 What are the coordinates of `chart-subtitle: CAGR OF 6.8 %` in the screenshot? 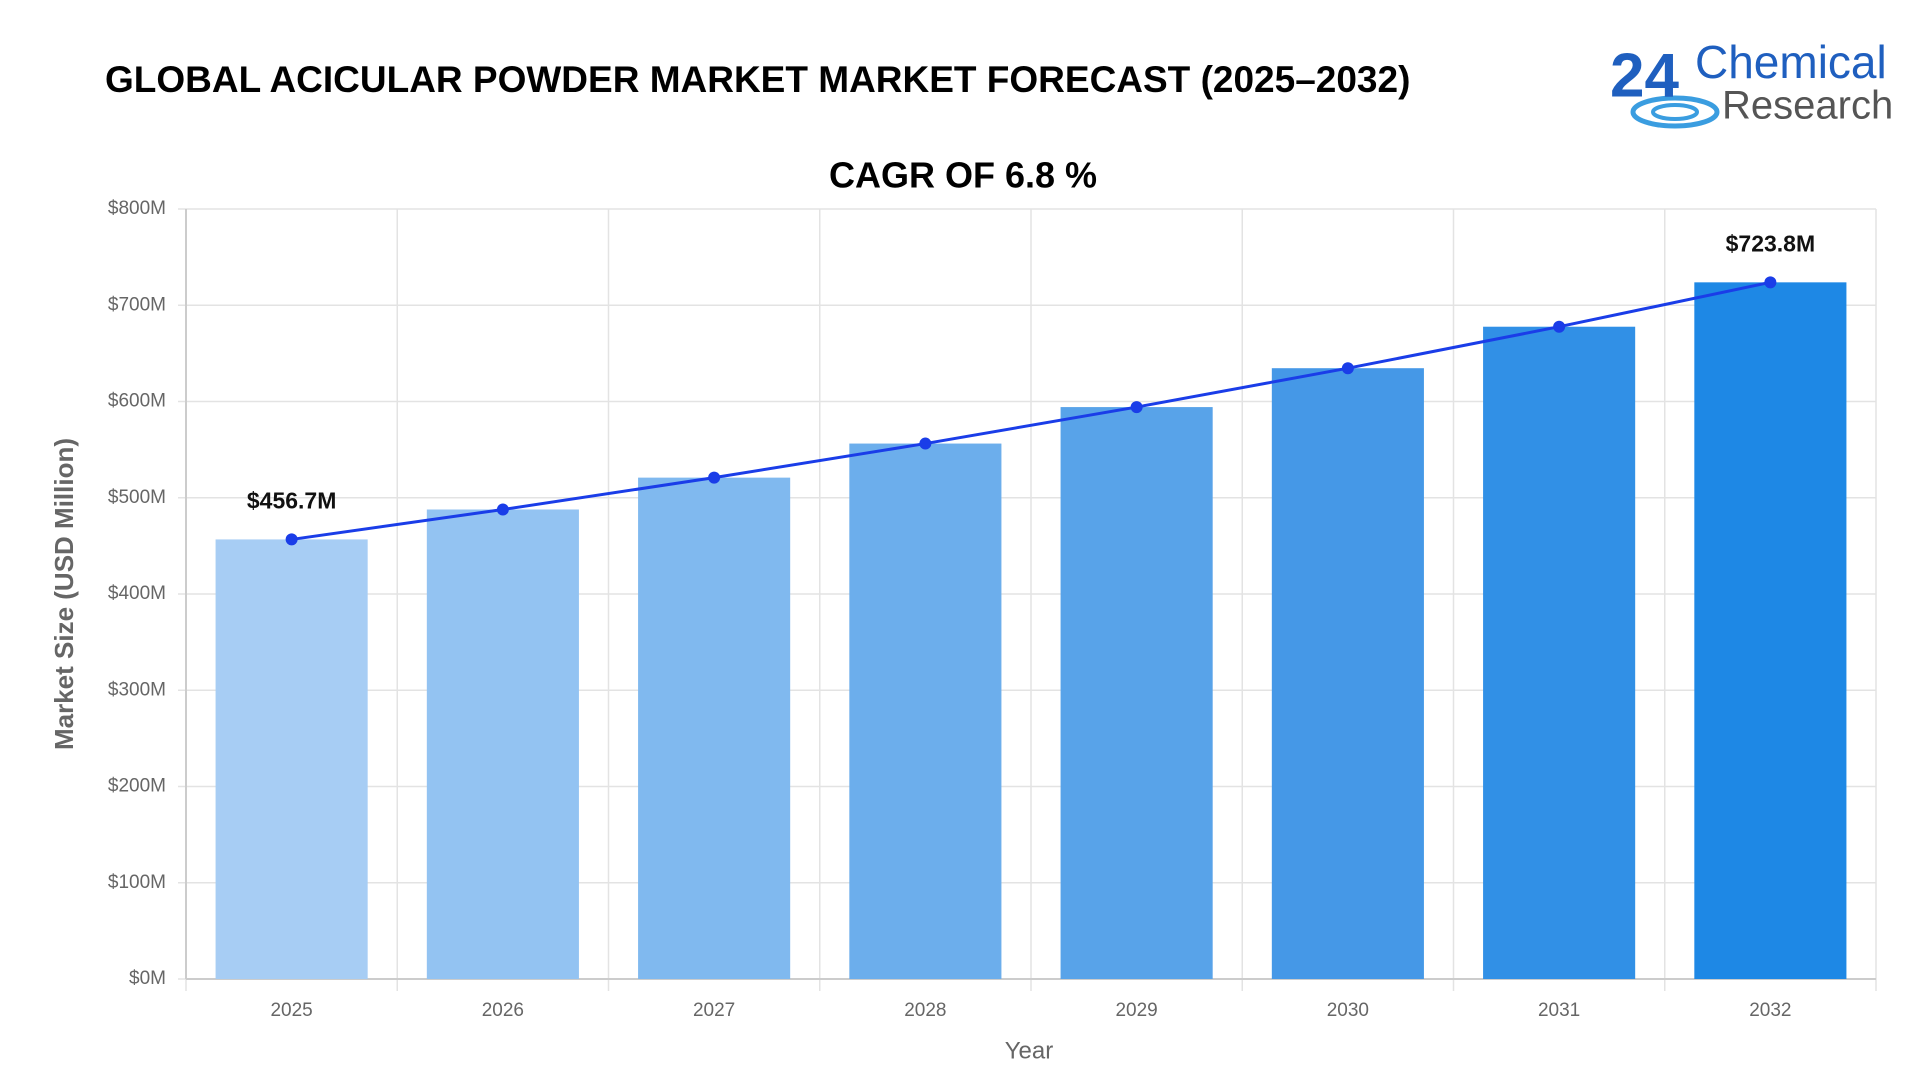 It's located at (963, 175).